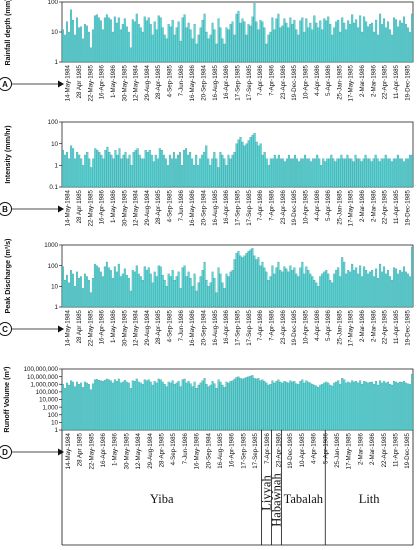 The height and width of the screenshot is (550, 417). Describe the element at coordinates (147, 82) in the screenshot. I see `x-tick-label: 29-Aug-1984` at that location.